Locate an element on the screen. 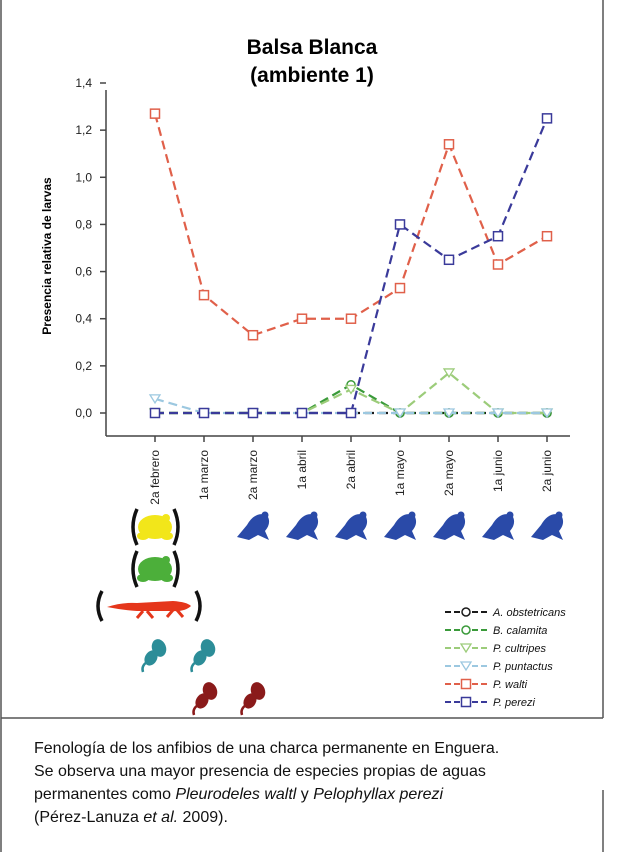 The height and width of the screenshot is (852, 619). y-tick-label: 1,0 is located at coordinates (83, 177).